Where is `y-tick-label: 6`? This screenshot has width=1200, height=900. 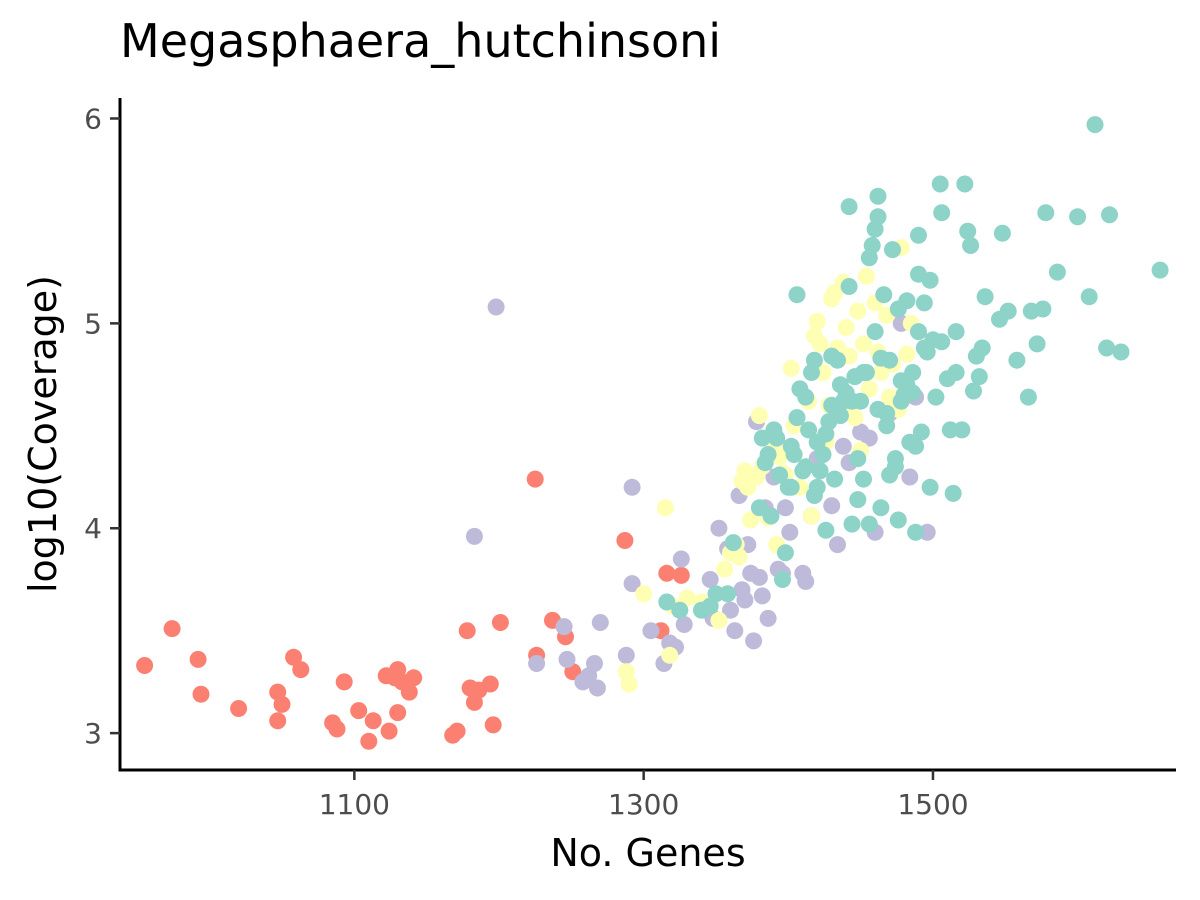 y-tick-label: 6 is located at coordinates (93, 118).